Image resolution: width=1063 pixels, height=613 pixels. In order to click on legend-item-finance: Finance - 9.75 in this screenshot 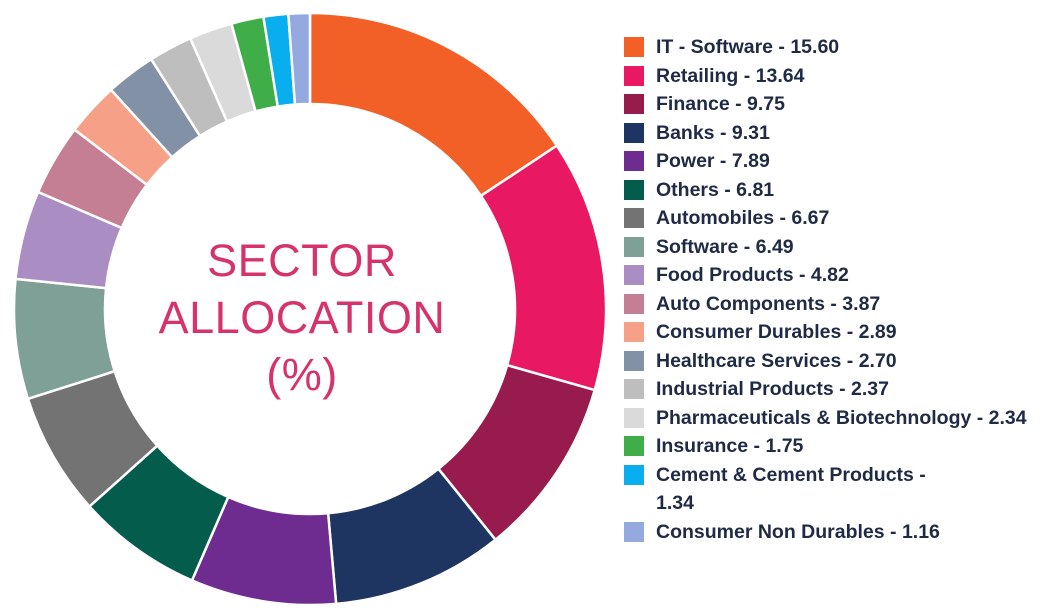, I will do `click(841, 104)`.